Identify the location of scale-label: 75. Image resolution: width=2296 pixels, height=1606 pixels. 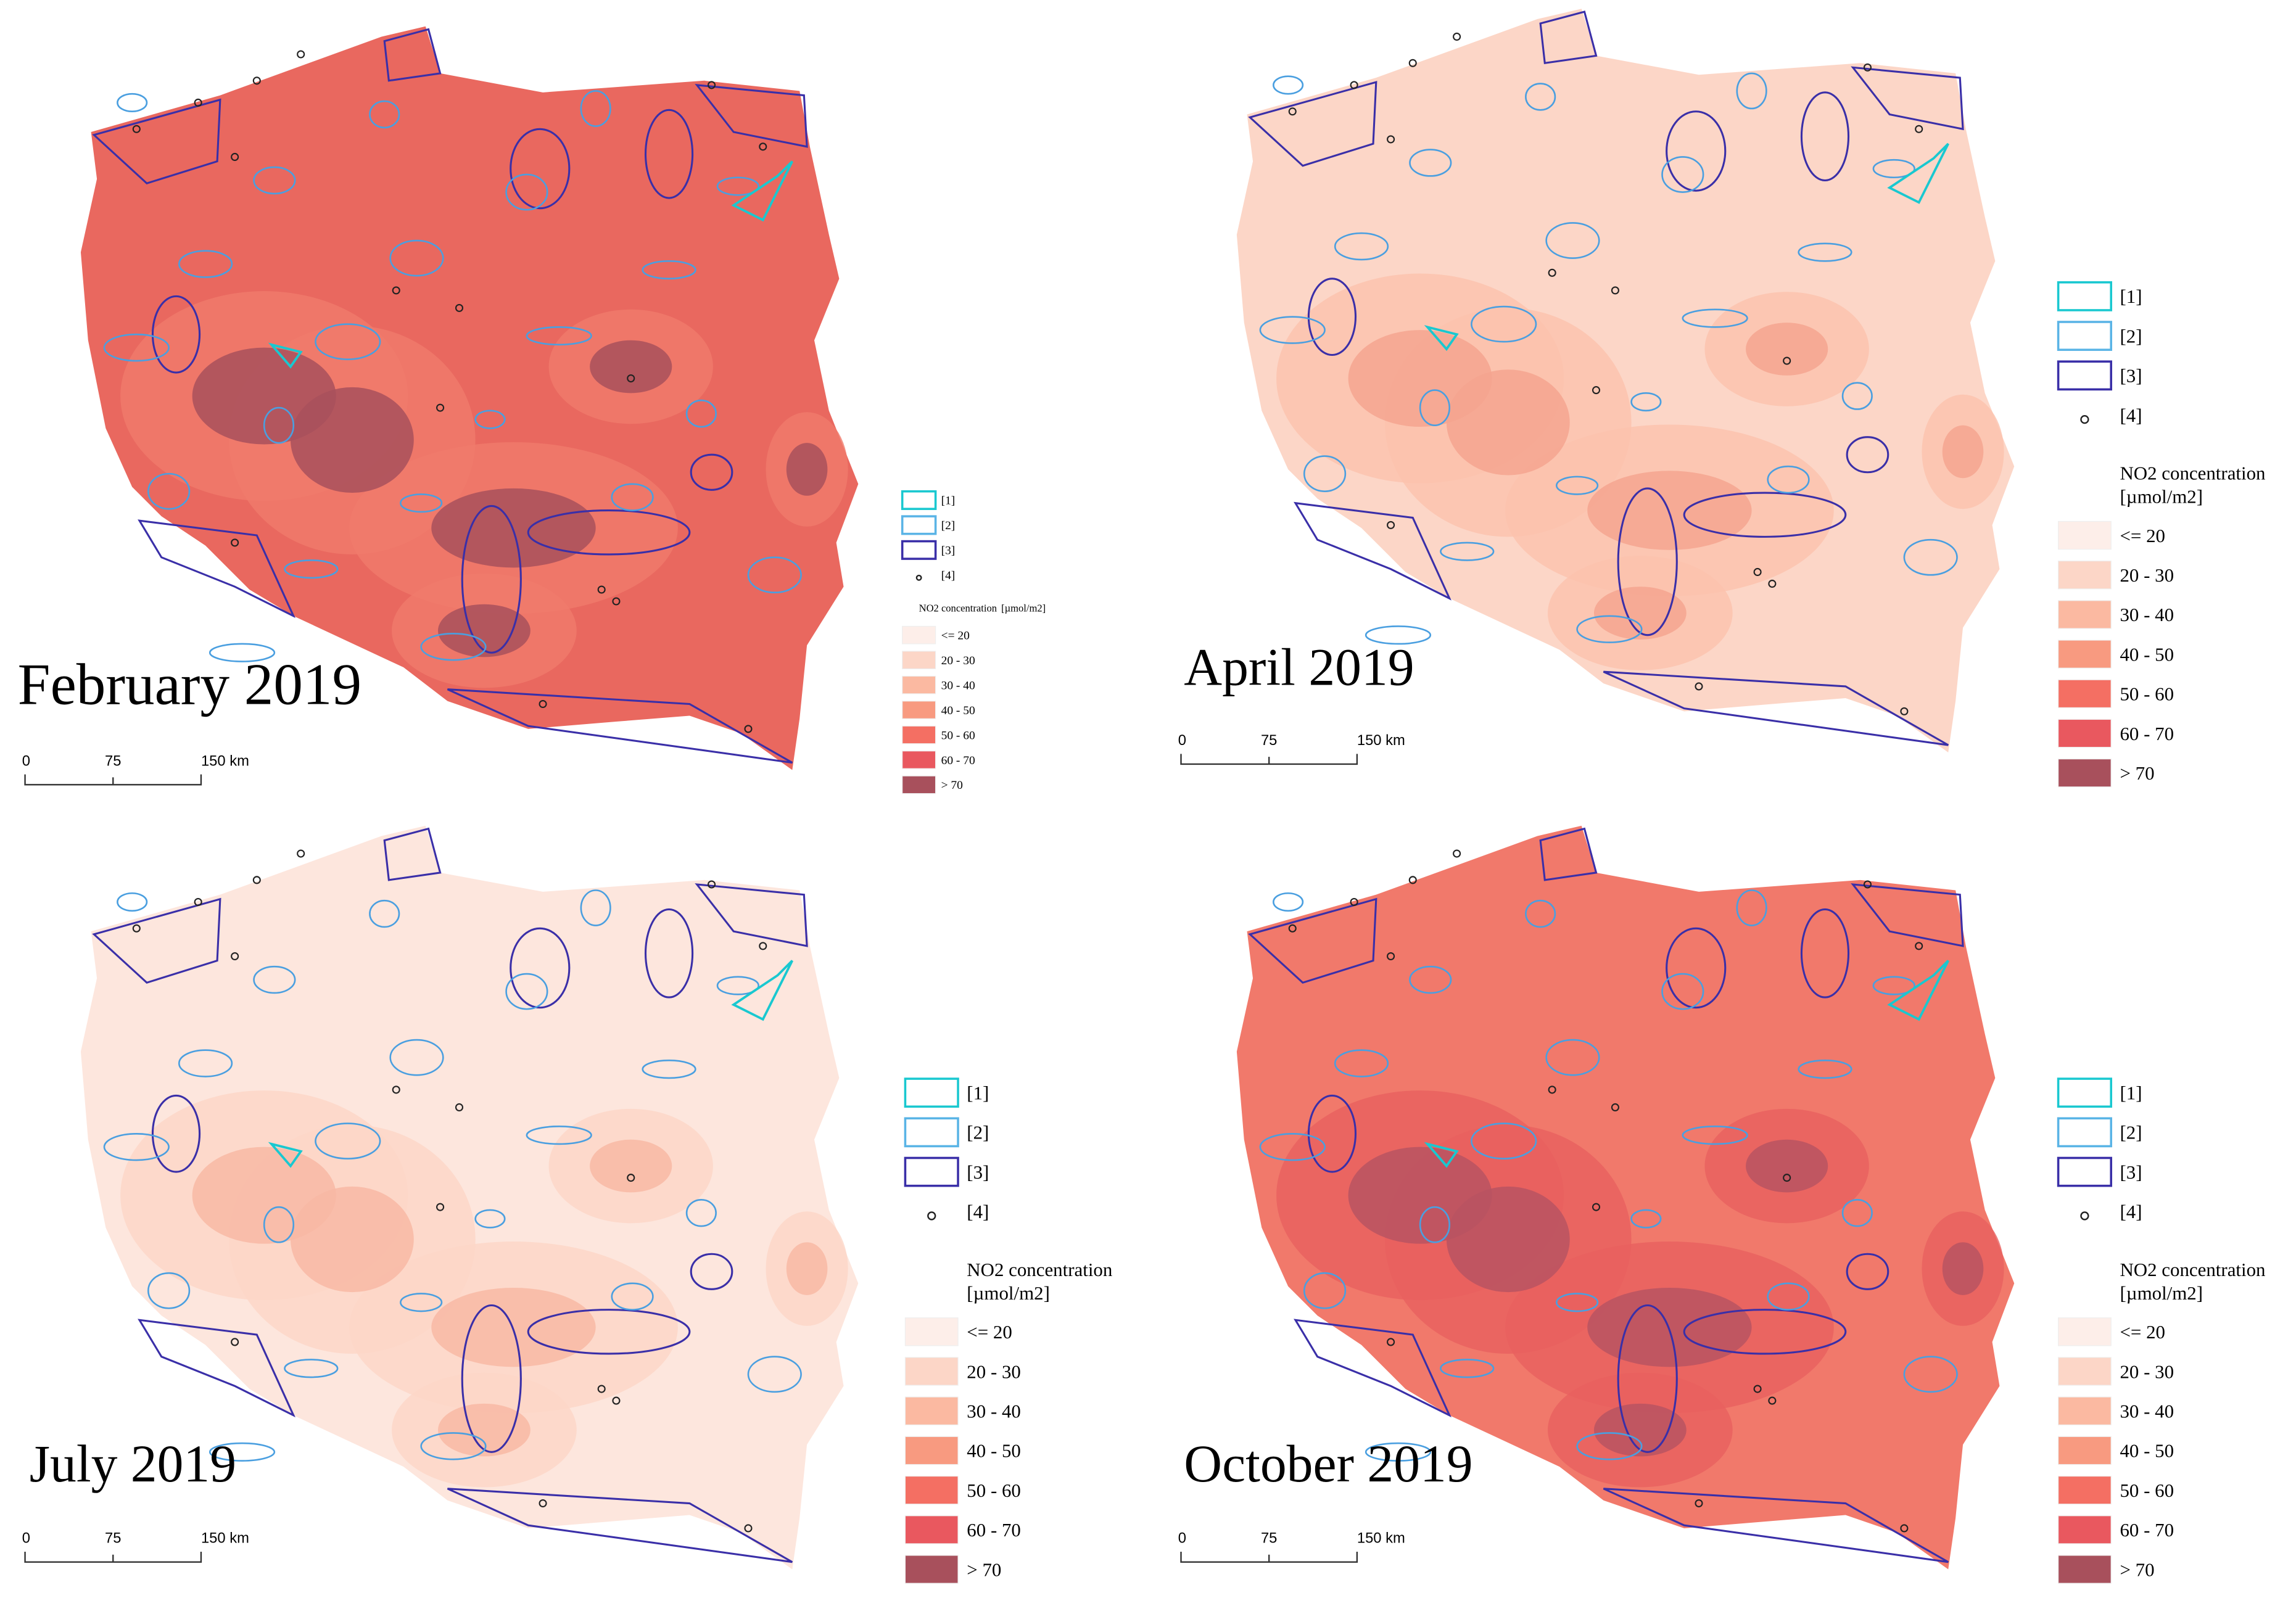
(113, 760).